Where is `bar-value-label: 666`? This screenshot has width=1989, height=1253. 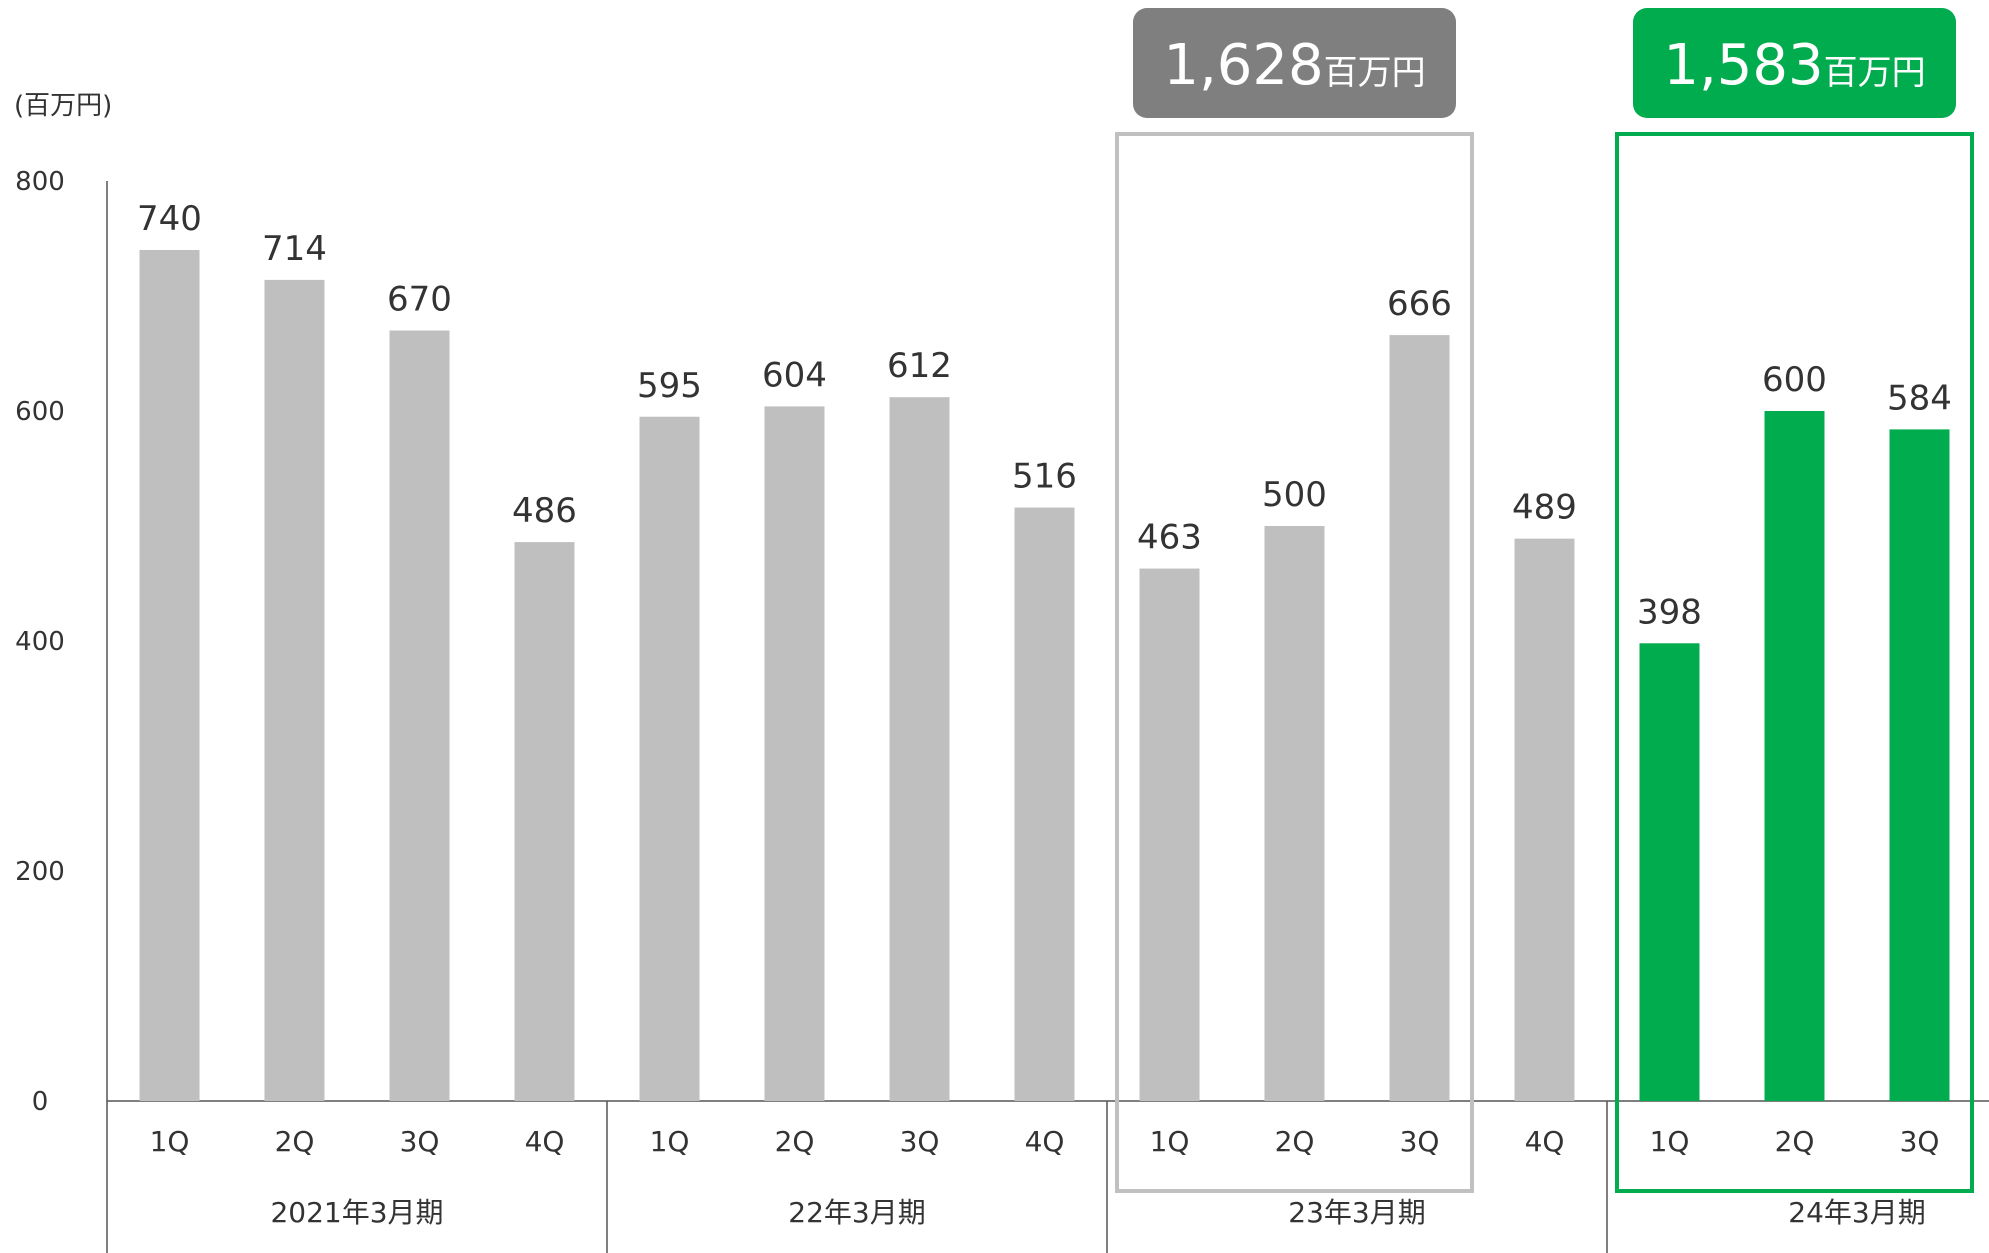 bar-value-label: 666 is located at coordinates (1419, 304).